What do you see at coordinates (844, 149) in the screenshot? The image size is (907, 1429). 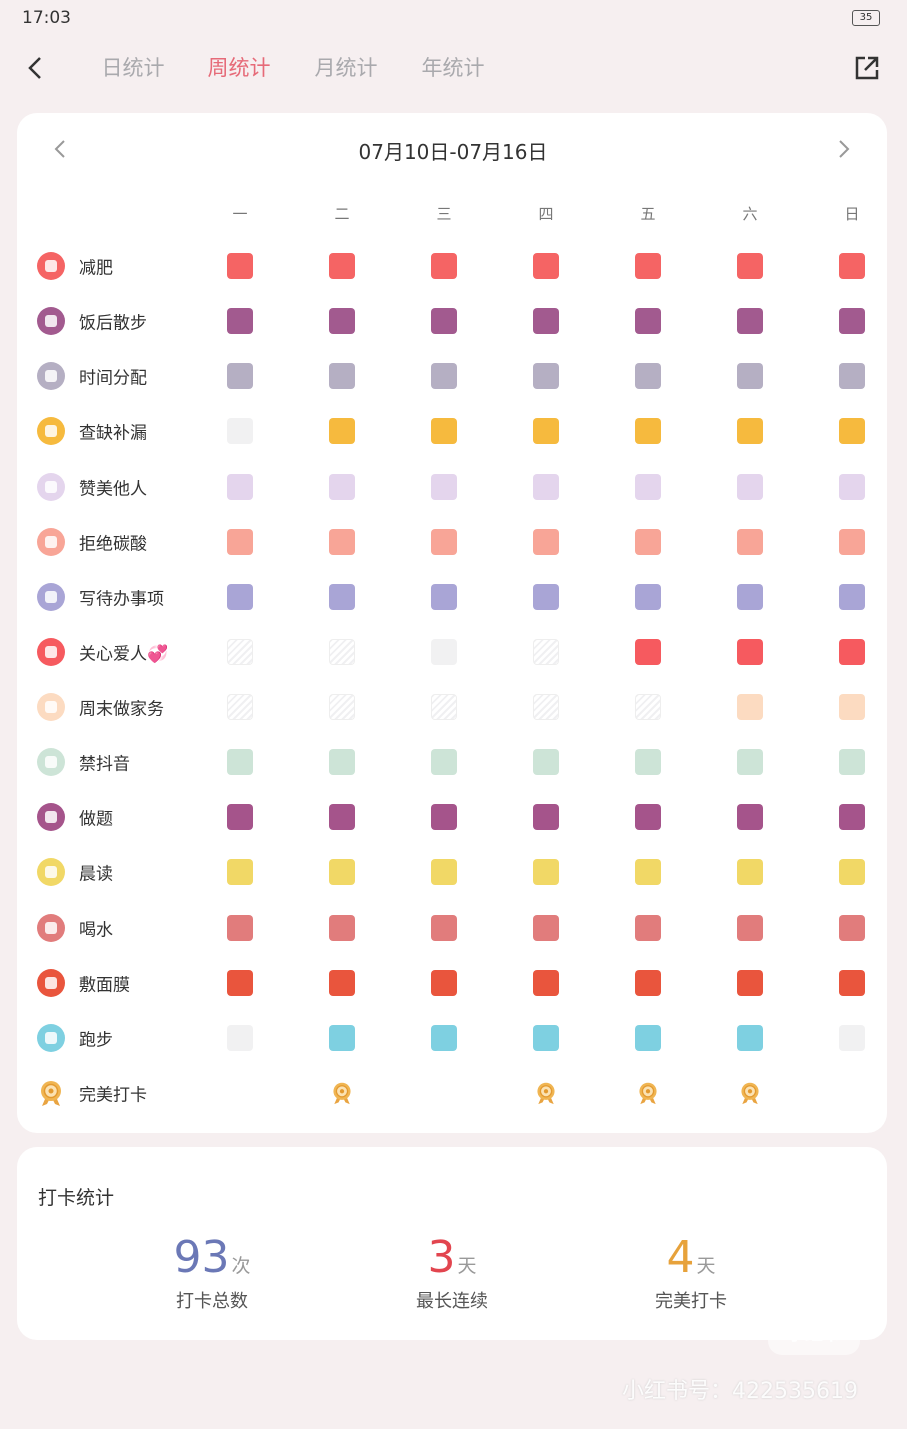 I see `next-week` at bounding box center [844, 149].